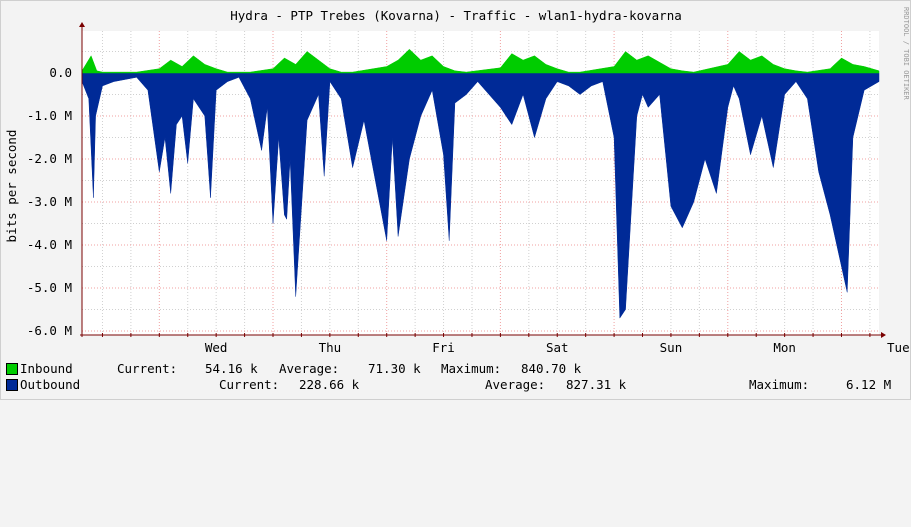 The height and width of the screenshot is (527, 911). I want to click on y-axis-label: bits per second, so click(11, 186).